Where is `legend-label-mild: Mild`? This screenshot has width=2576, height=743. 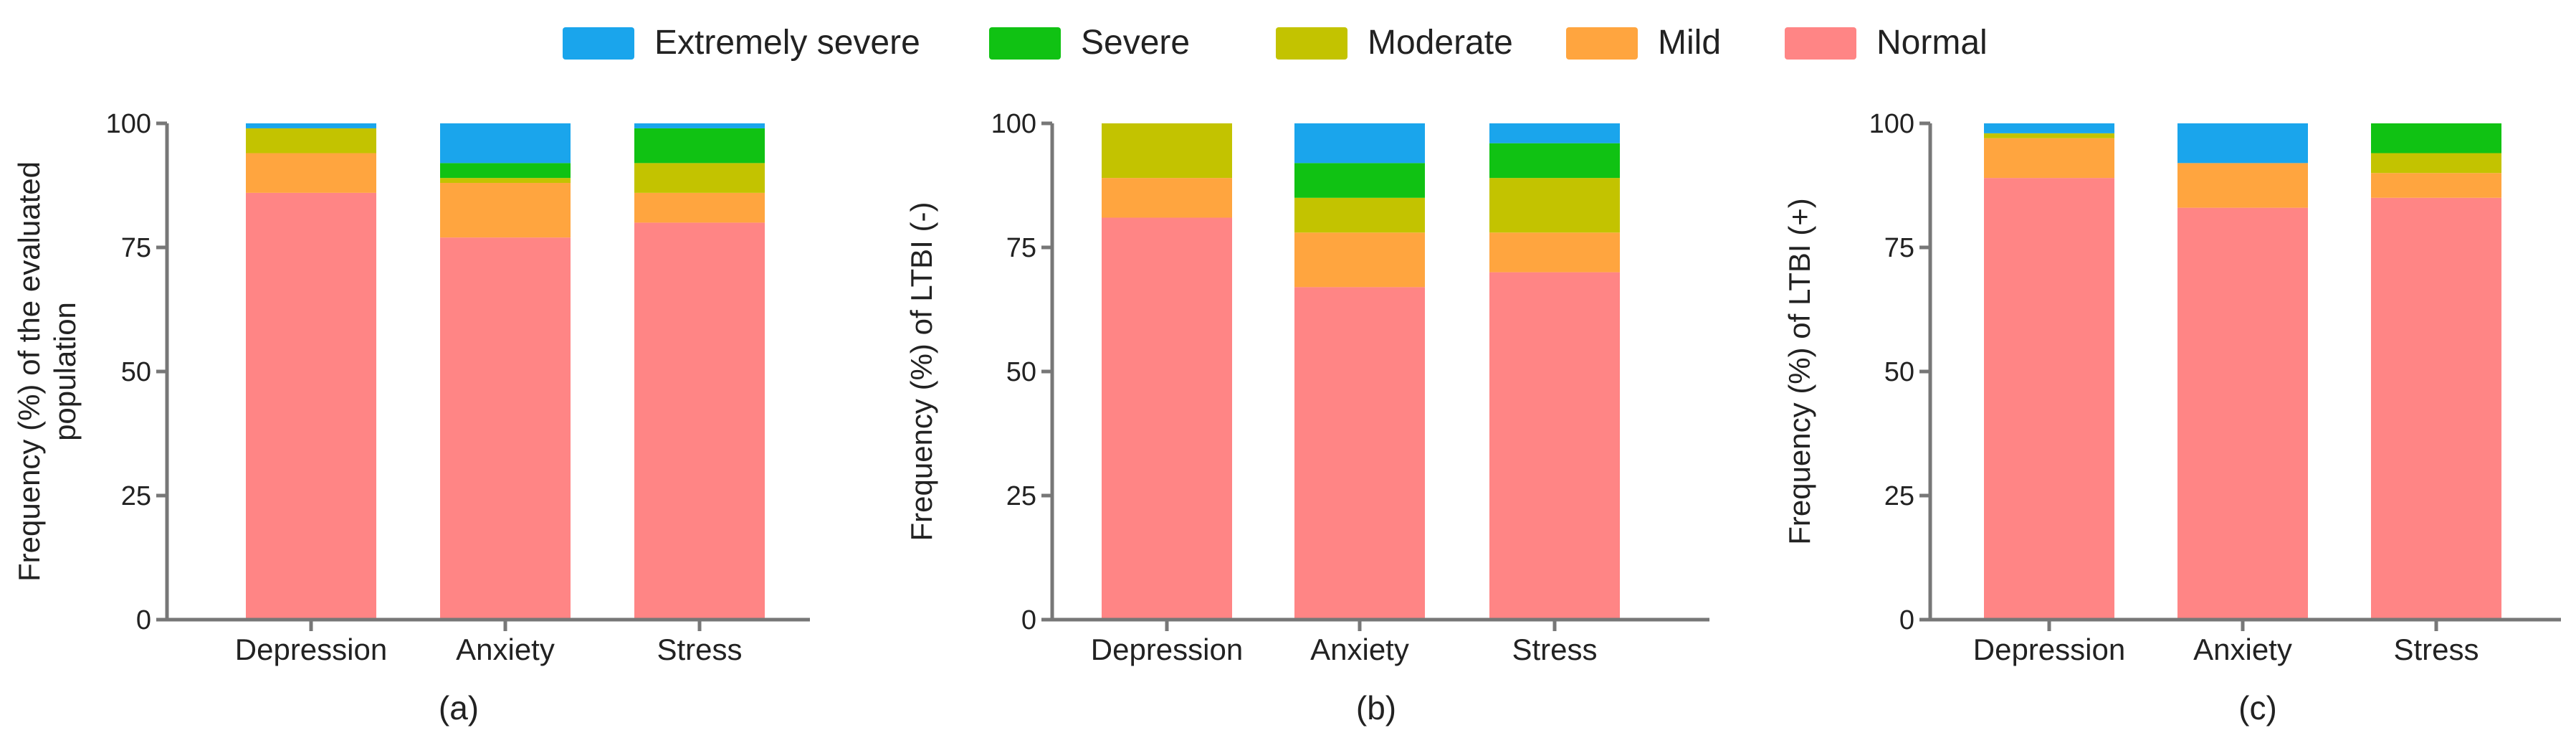
legend-label-mild: Mild is located at coordinates (1689, 43).